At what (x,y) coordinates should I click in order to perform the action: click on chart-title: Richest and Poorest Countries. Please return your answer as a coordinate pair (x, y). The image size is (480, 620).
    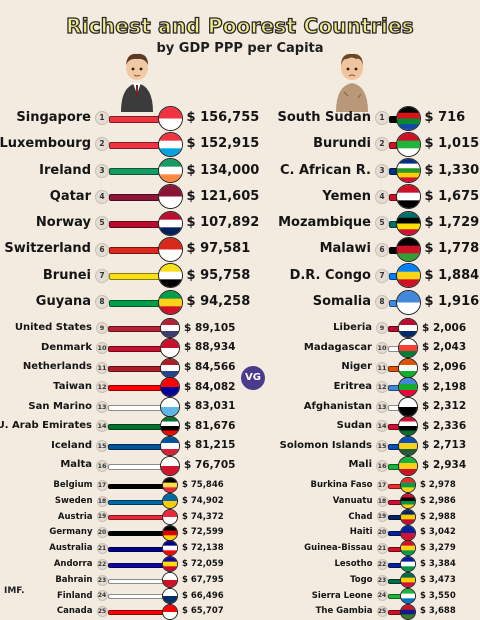
    Looking at the image, I should click on (239, 25).